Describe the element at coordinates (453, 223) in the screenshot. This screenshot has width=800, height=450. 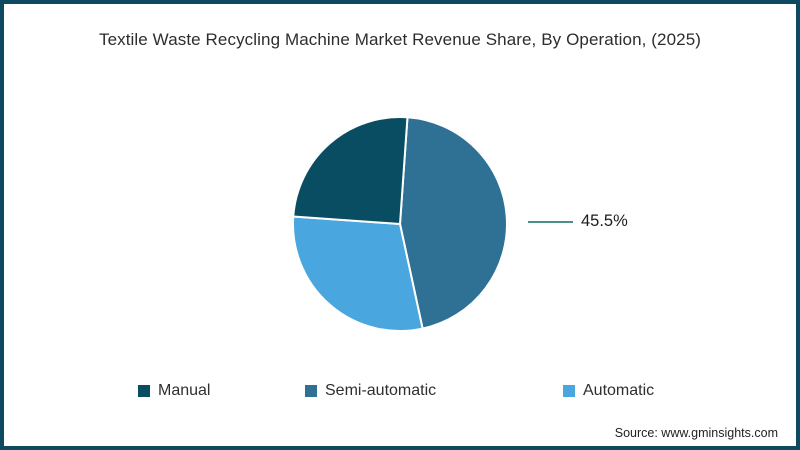
I see `pie-slice-semi-automatic` at that location.